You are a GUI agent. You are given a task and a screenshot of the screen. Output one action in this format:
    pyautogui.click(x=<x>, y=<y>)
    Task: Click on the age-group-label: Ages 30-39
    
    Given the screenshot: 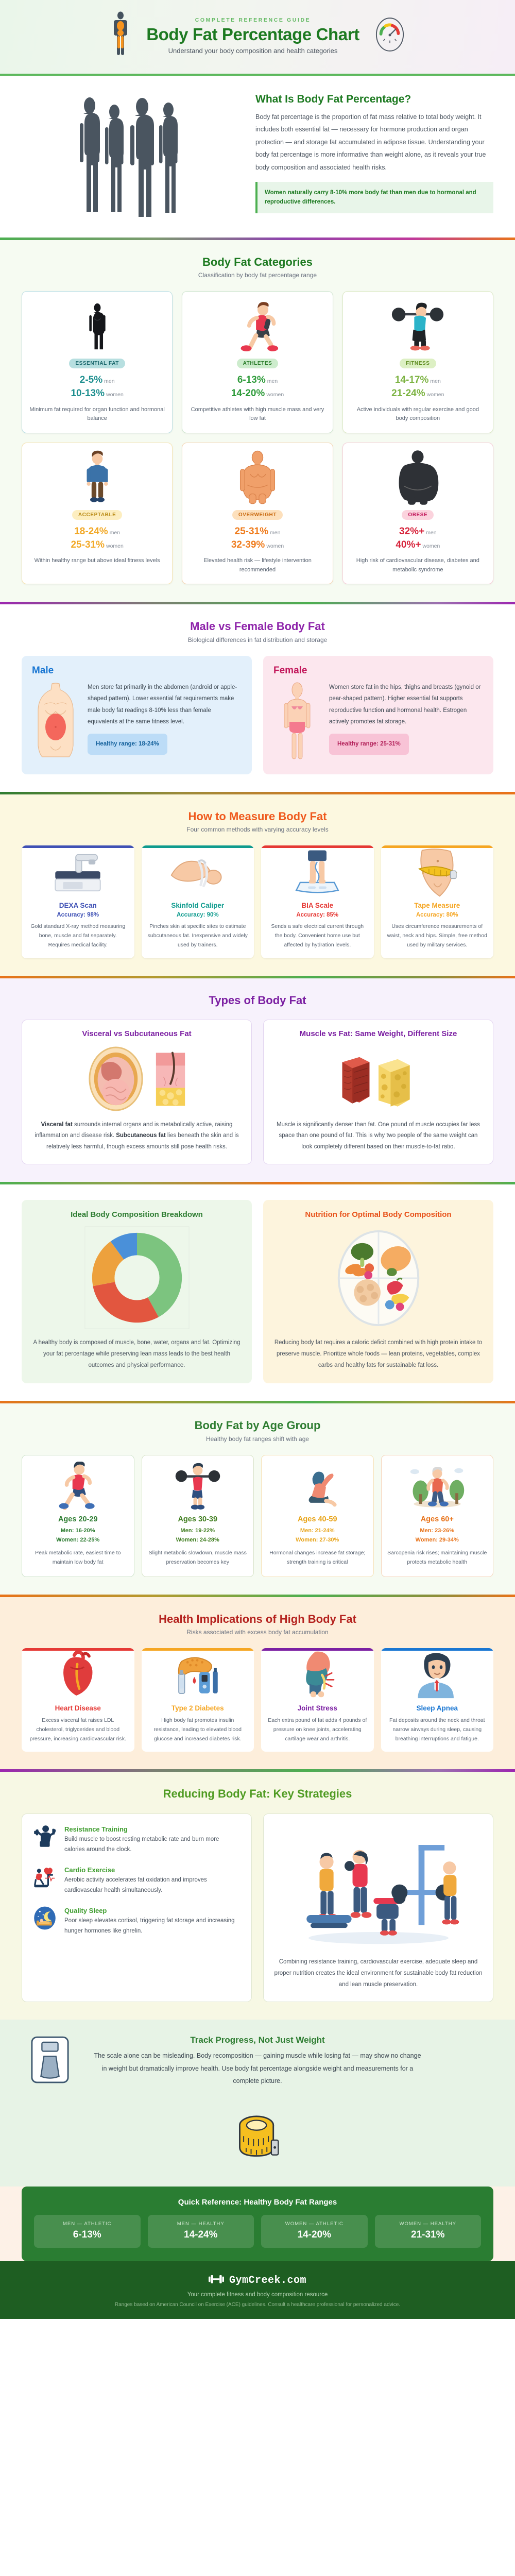 What is the action you would take?
    pyautogui.click(x=198, y=1519)
    